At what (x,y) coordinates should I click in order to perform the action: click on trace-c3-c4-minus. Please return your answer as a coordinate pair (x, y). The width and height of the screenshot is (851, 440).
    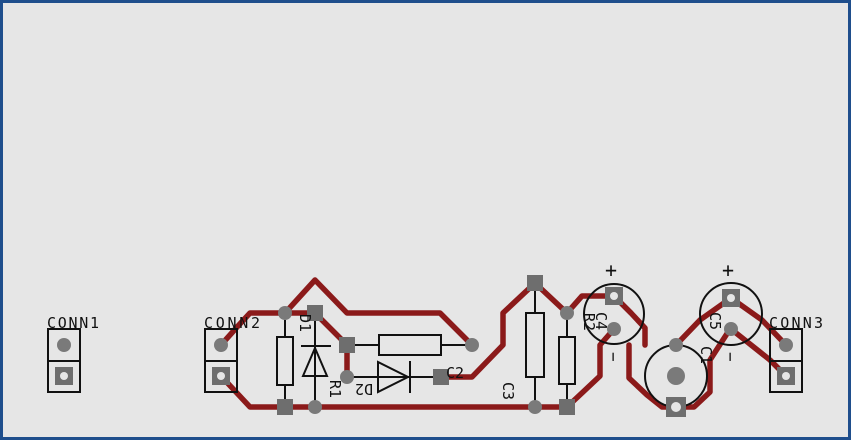
    Looking at the image, I should click on (590, 368).